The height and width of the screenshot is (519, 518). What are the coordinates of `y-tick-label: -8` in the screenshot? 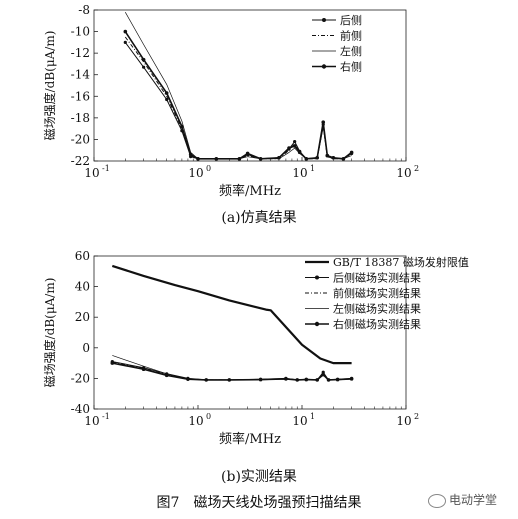 It's located at (84, 10).